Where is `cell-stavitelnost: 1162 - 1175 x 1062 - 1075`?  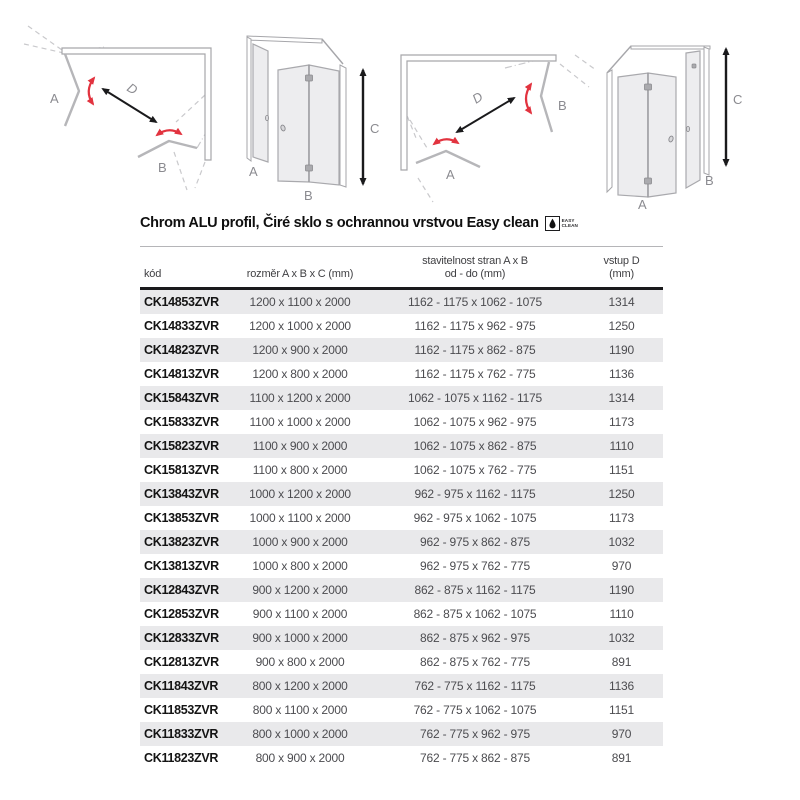 cell-stavitelnost: 1162 - 1175 x 1062 - 1075 is located at coordinates (475, 302).